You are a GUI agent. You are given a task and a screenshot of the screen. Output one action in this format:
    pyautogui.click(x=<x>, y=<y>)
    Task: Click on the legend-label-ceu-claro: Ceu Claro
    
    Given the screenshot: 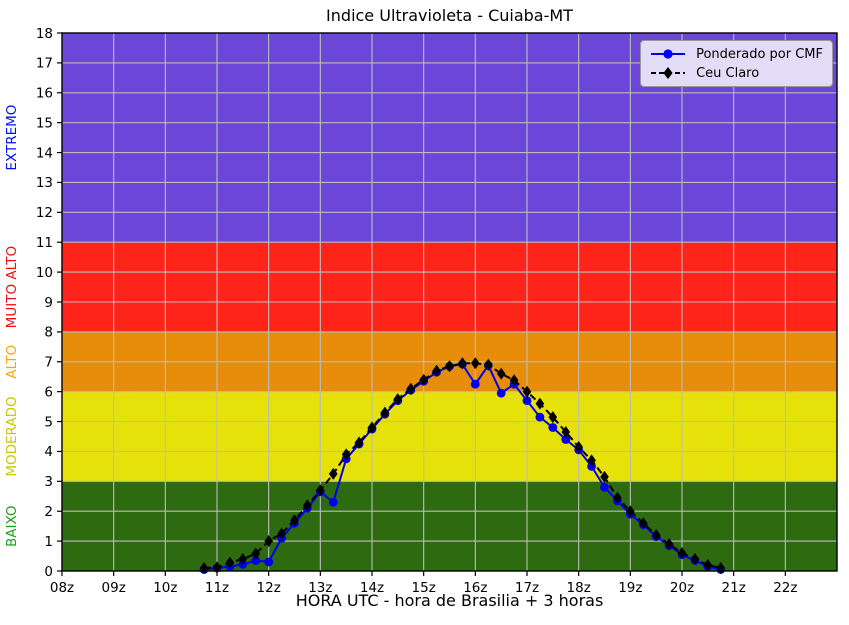 What is the action you would take?
    pyautogui.click(x=728, y=73)
    